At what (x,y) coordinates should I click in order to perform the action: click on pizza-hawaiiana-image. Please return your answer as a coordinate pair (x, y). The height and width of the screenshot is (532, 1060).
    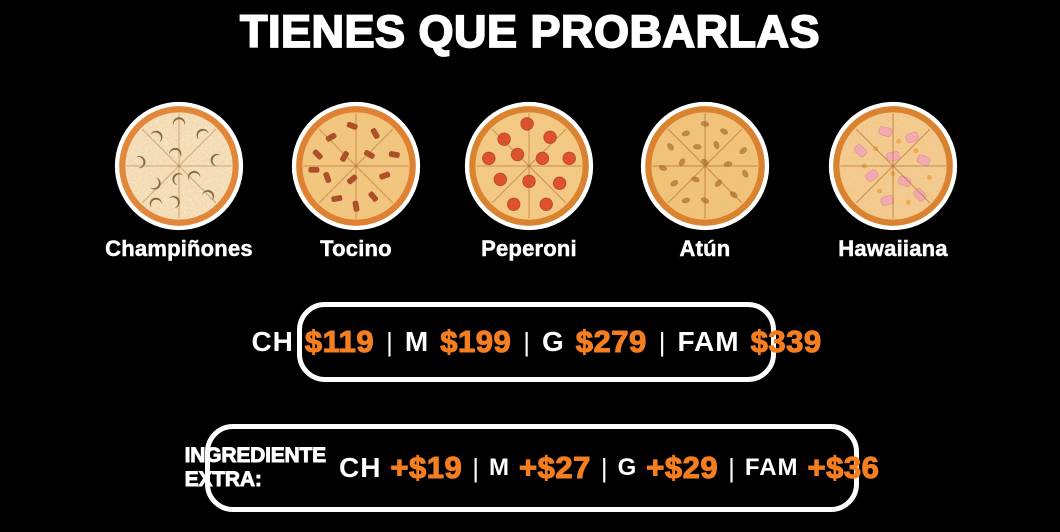
    Looking at the image, I should click on (893, 166).